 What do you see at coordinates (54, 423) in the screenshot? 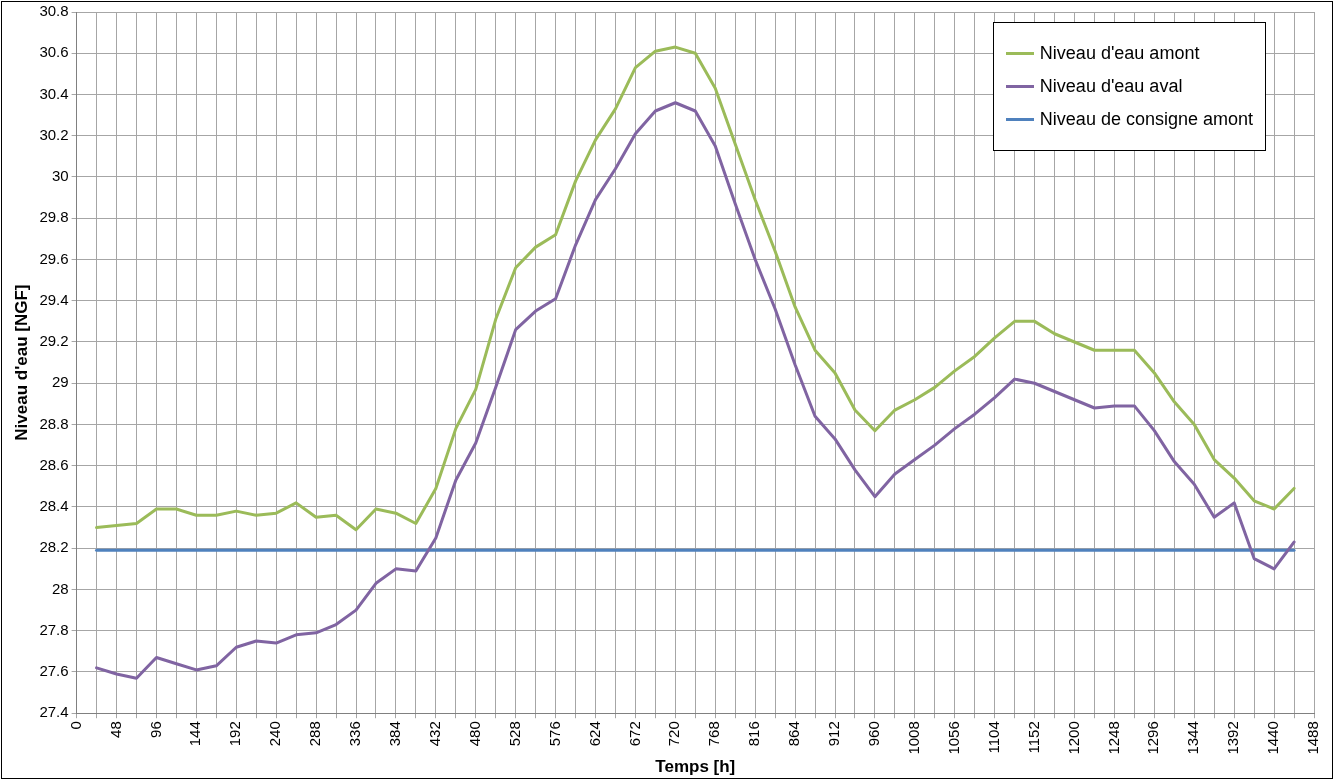
I see `y-tick-label: 28.8` at bounding box center [54, 423].